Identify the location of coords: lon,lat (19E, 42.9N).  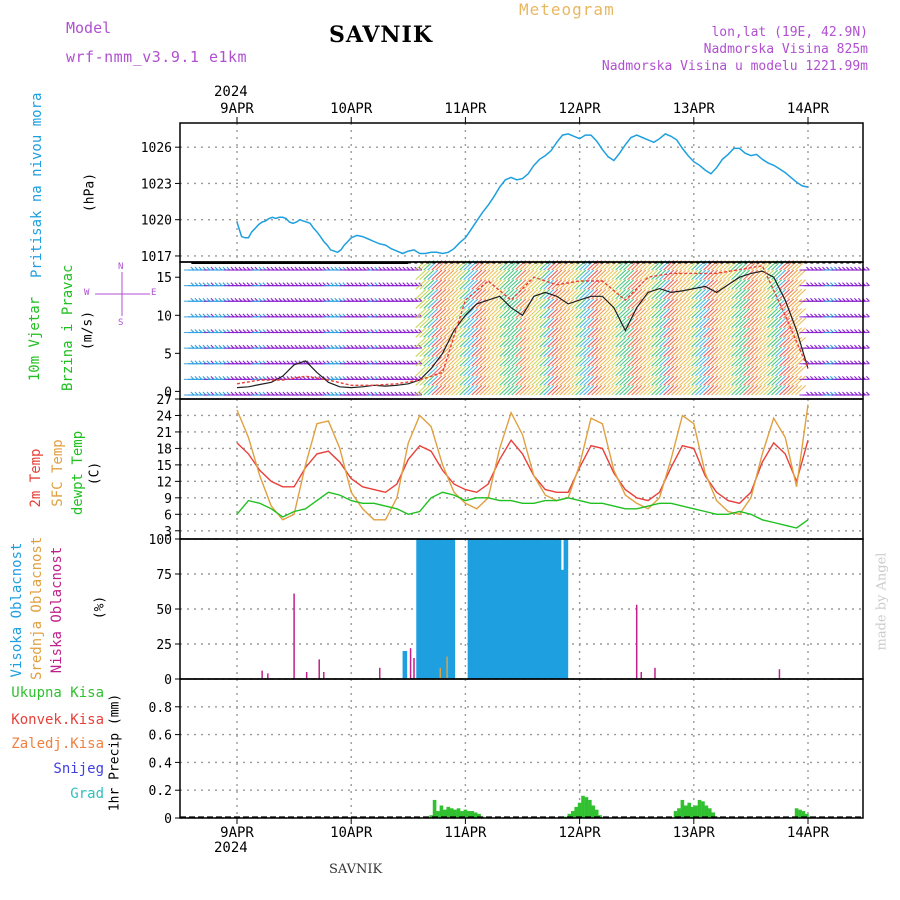
(789, 32).